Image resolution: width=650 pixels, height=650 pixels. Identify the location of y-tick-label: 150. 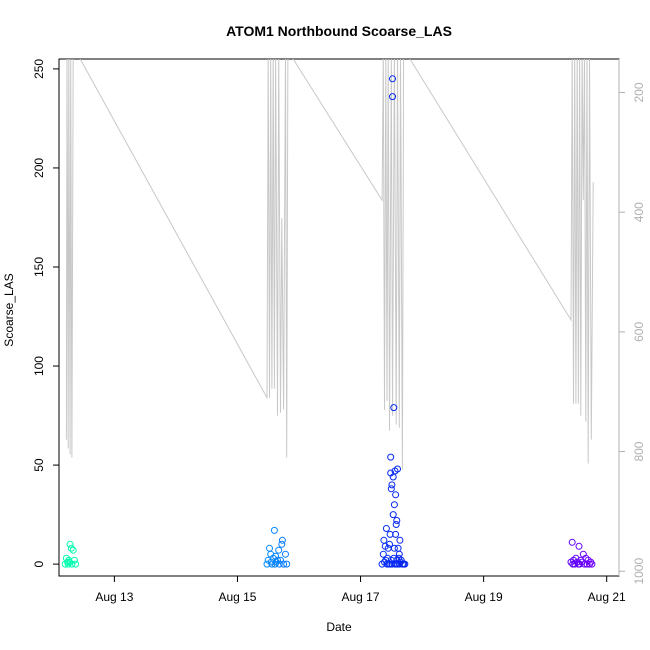
(39, 267).